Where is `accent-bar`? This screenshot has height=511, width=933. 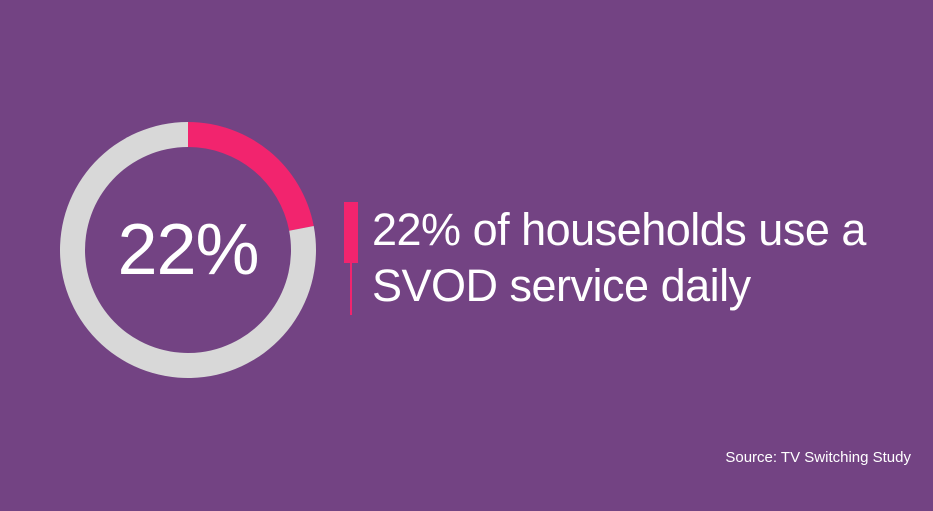
accent-bar is located at coordinates (351, 232).